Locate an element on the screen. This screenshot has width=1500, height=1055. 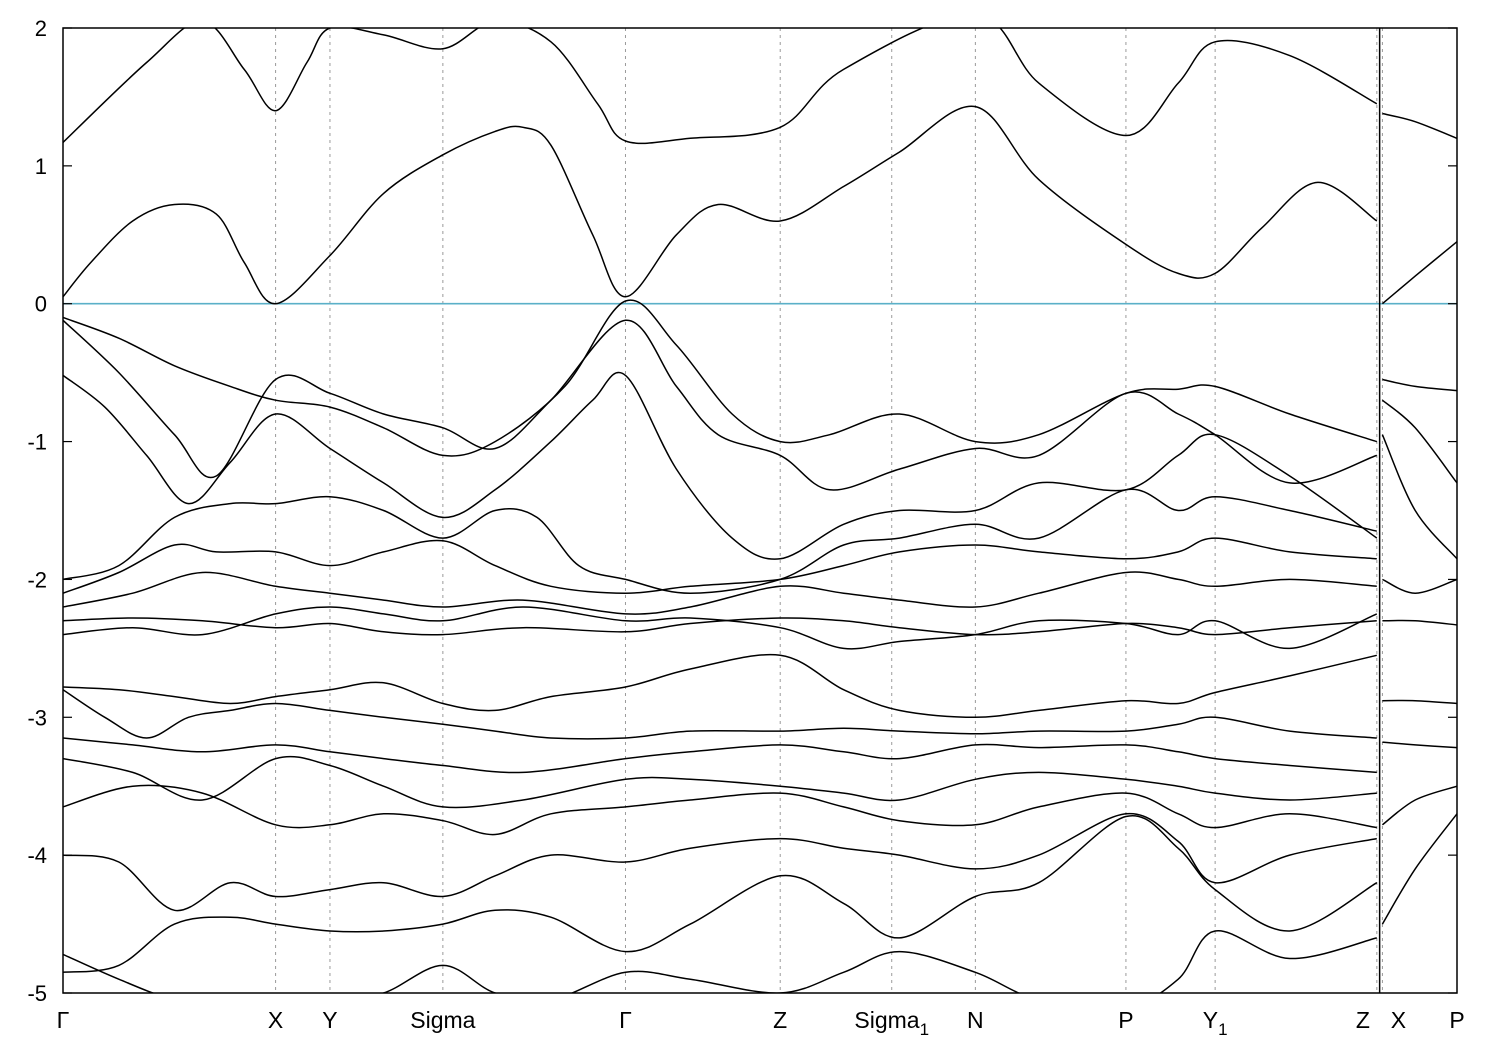
xtick-label-5: Z is located at coordinates (780, 1020).